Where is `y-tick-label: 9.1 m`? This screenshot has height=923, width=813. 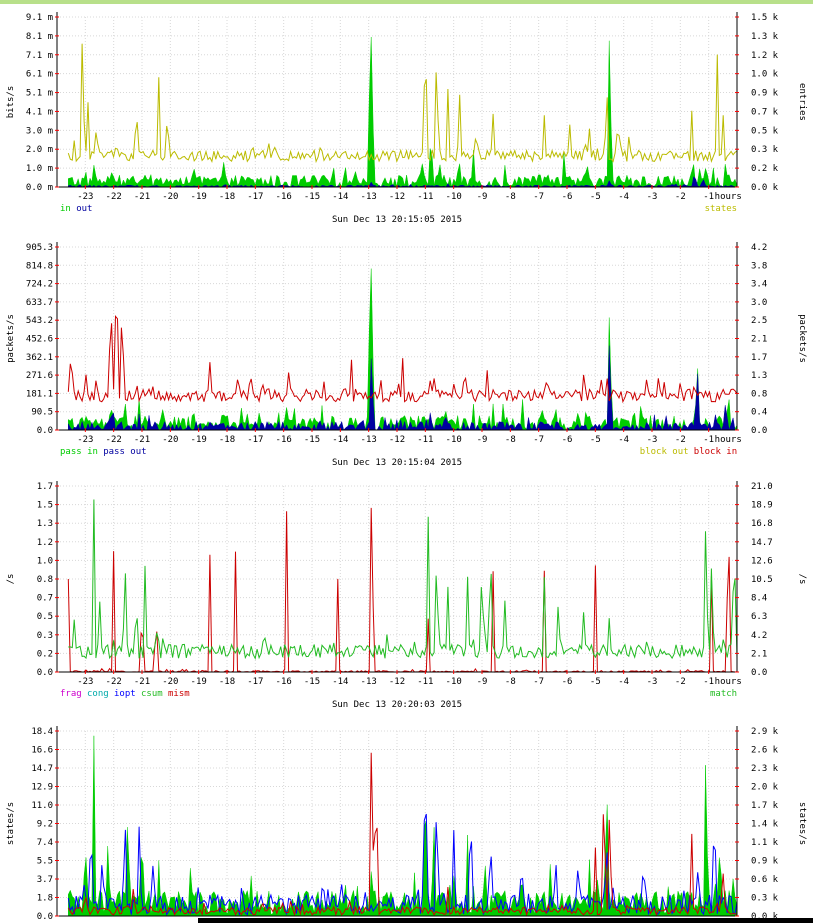 y-tick-label: 9.1 m is located at coordinates (39, 18).